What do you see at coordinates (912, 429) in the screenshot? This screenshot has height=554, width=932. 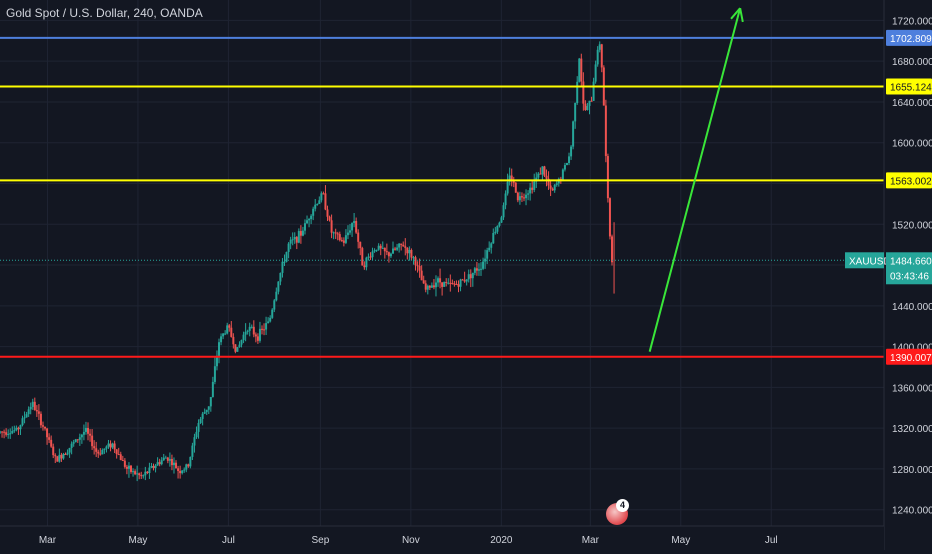 I see `y-tick-label: 1320.000` at bounding box center [912, 429].